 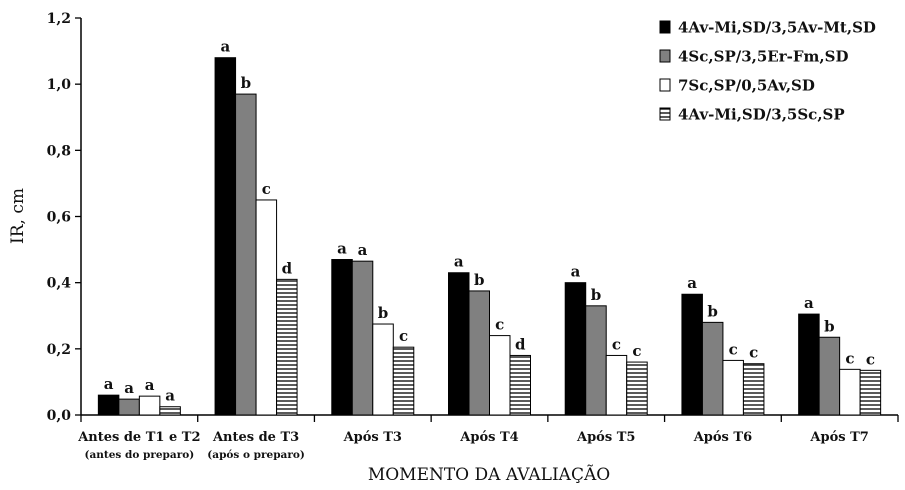 What do you see at coordinates (746, 86) in the screenshot?
I see `legend-label: 7Sc,SP/0,5Av,SD` at bounding box center [746, 86].